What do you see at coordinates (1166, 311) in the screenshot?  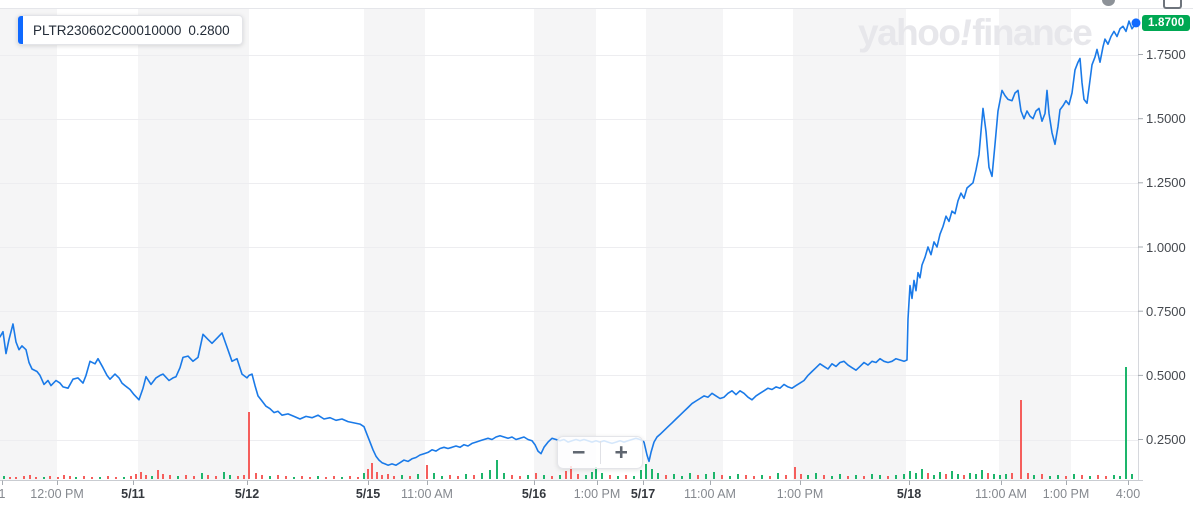 I see `y-axis-label: 0.7500` at bounding box center [1166, 311].